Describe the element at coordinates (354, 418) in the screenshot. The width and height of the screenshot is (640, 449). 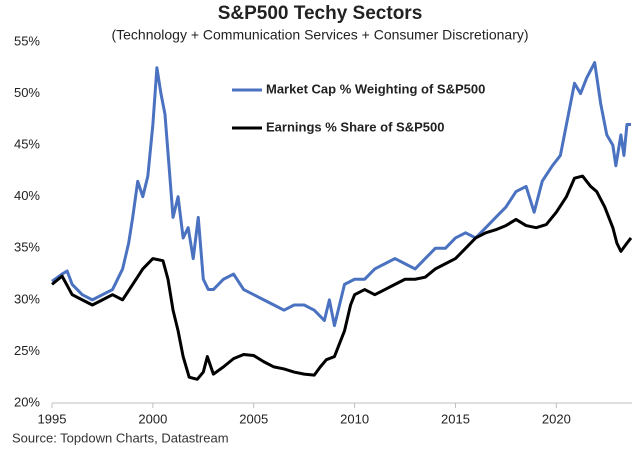
I see `x-tick-label: 2010` at that location.